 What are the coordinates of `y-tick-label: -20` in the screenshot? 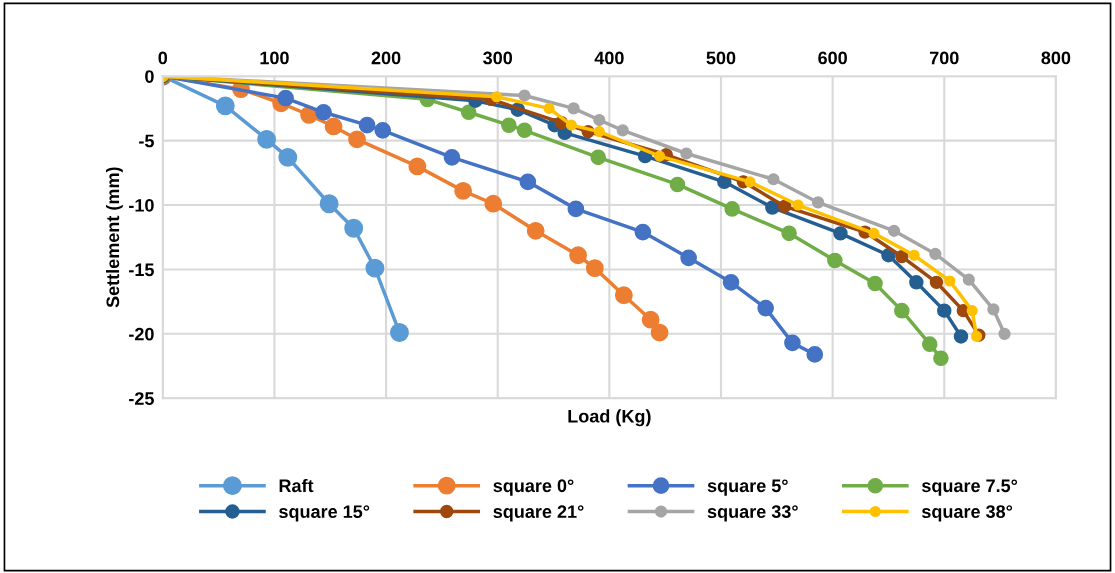 It's located at (141, 334).